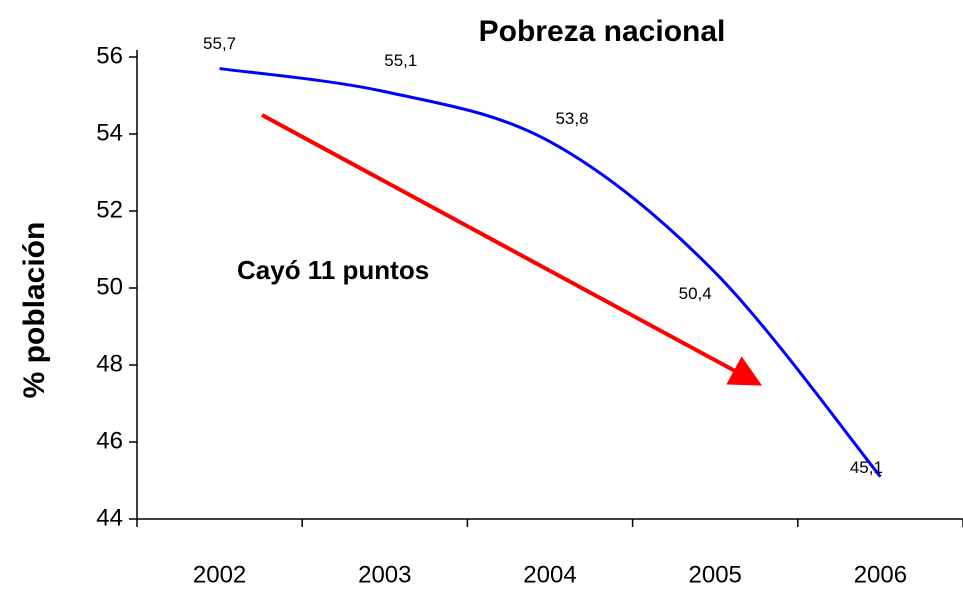  Describe the element at coordinates (715, 574) in the screenshot. I see `x-tick-label: 2005` at that location.